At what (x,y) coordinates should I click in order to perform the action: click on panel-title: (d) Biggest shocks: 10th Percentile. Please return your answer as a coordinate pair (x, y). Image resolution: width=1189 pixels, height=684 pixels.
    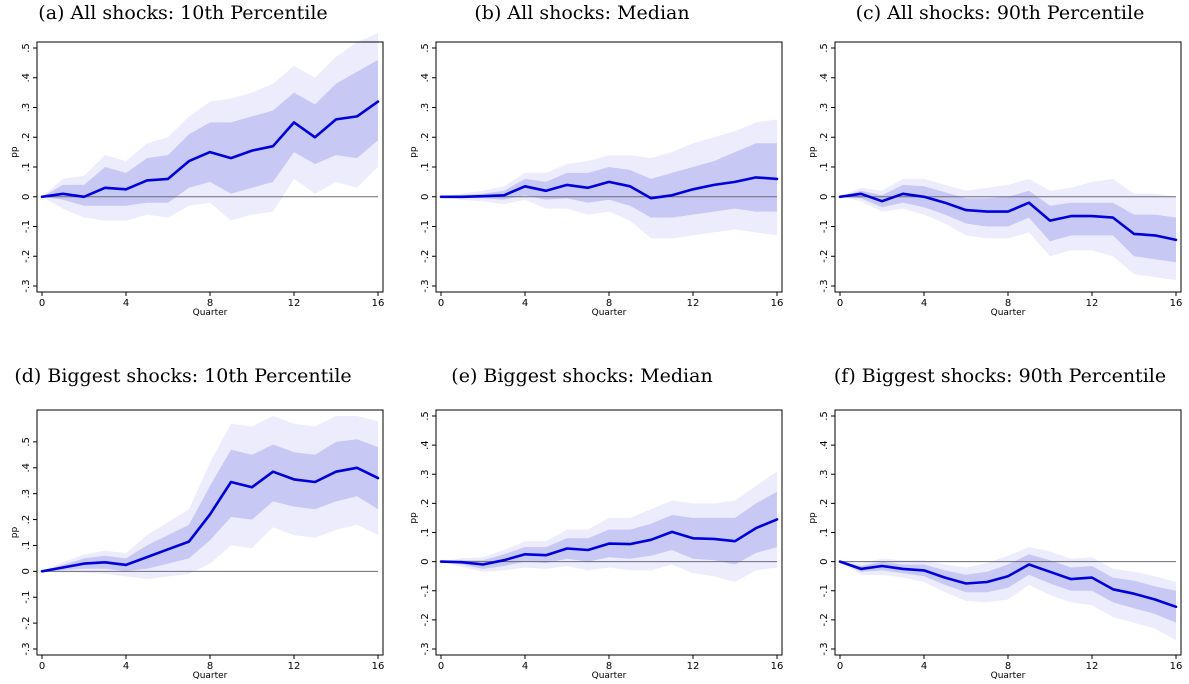
    Looking at the image, I should click on (182, 376).